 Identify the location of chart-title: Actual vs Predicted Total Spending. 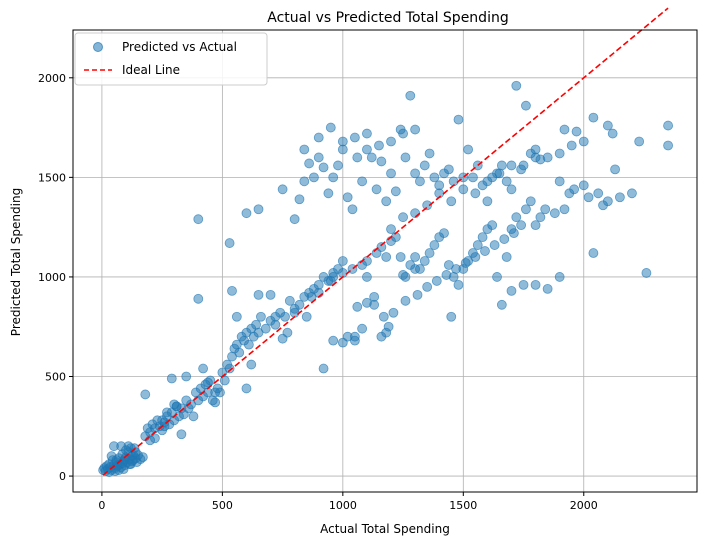
(387, 18).